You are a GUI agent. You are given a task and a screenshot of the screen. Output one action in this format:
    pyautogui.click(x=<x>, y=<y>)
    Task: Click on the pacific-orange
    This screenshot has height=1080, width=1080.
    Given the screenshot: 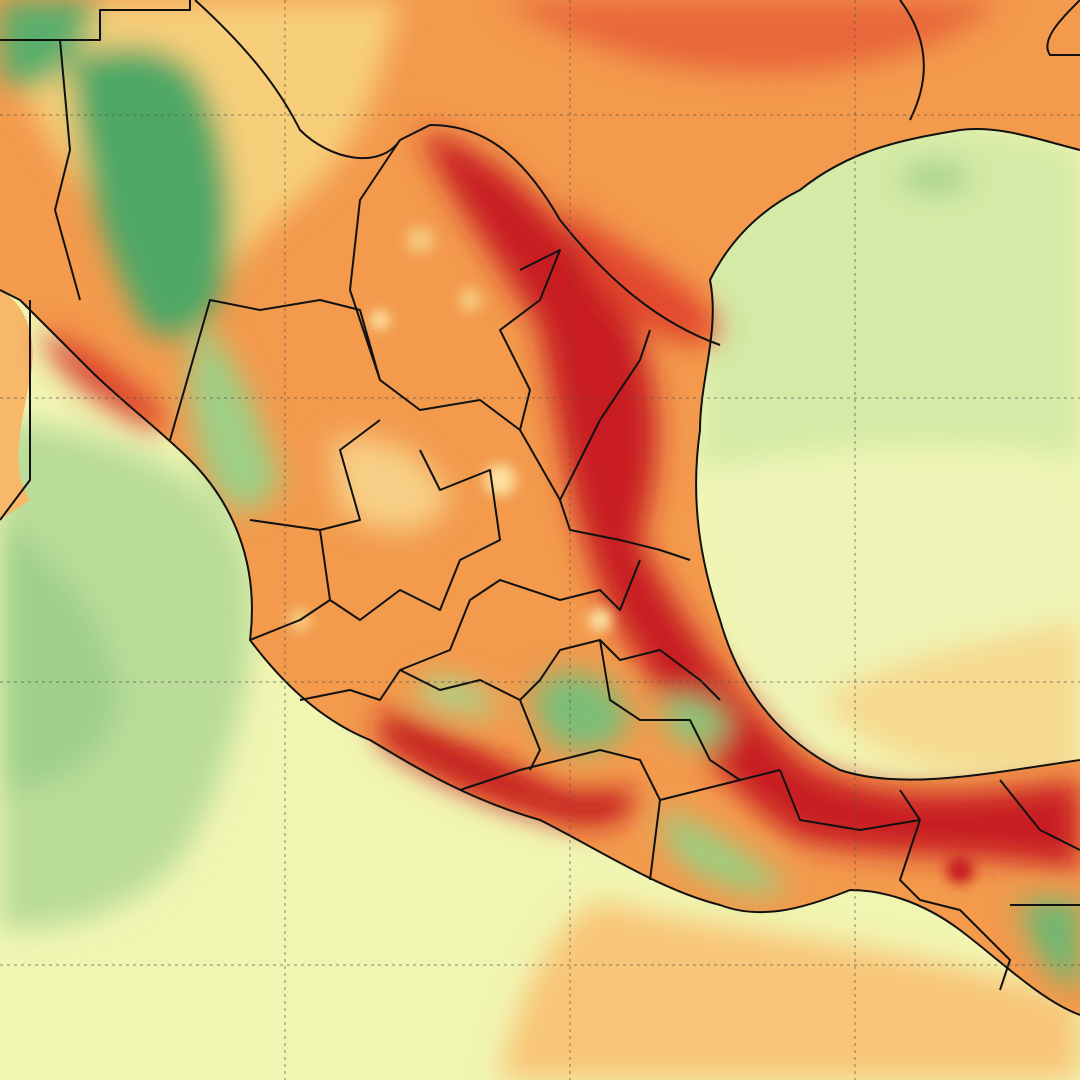 What is the action you would take?
    pyautogui.click(x=790, y=990)
    